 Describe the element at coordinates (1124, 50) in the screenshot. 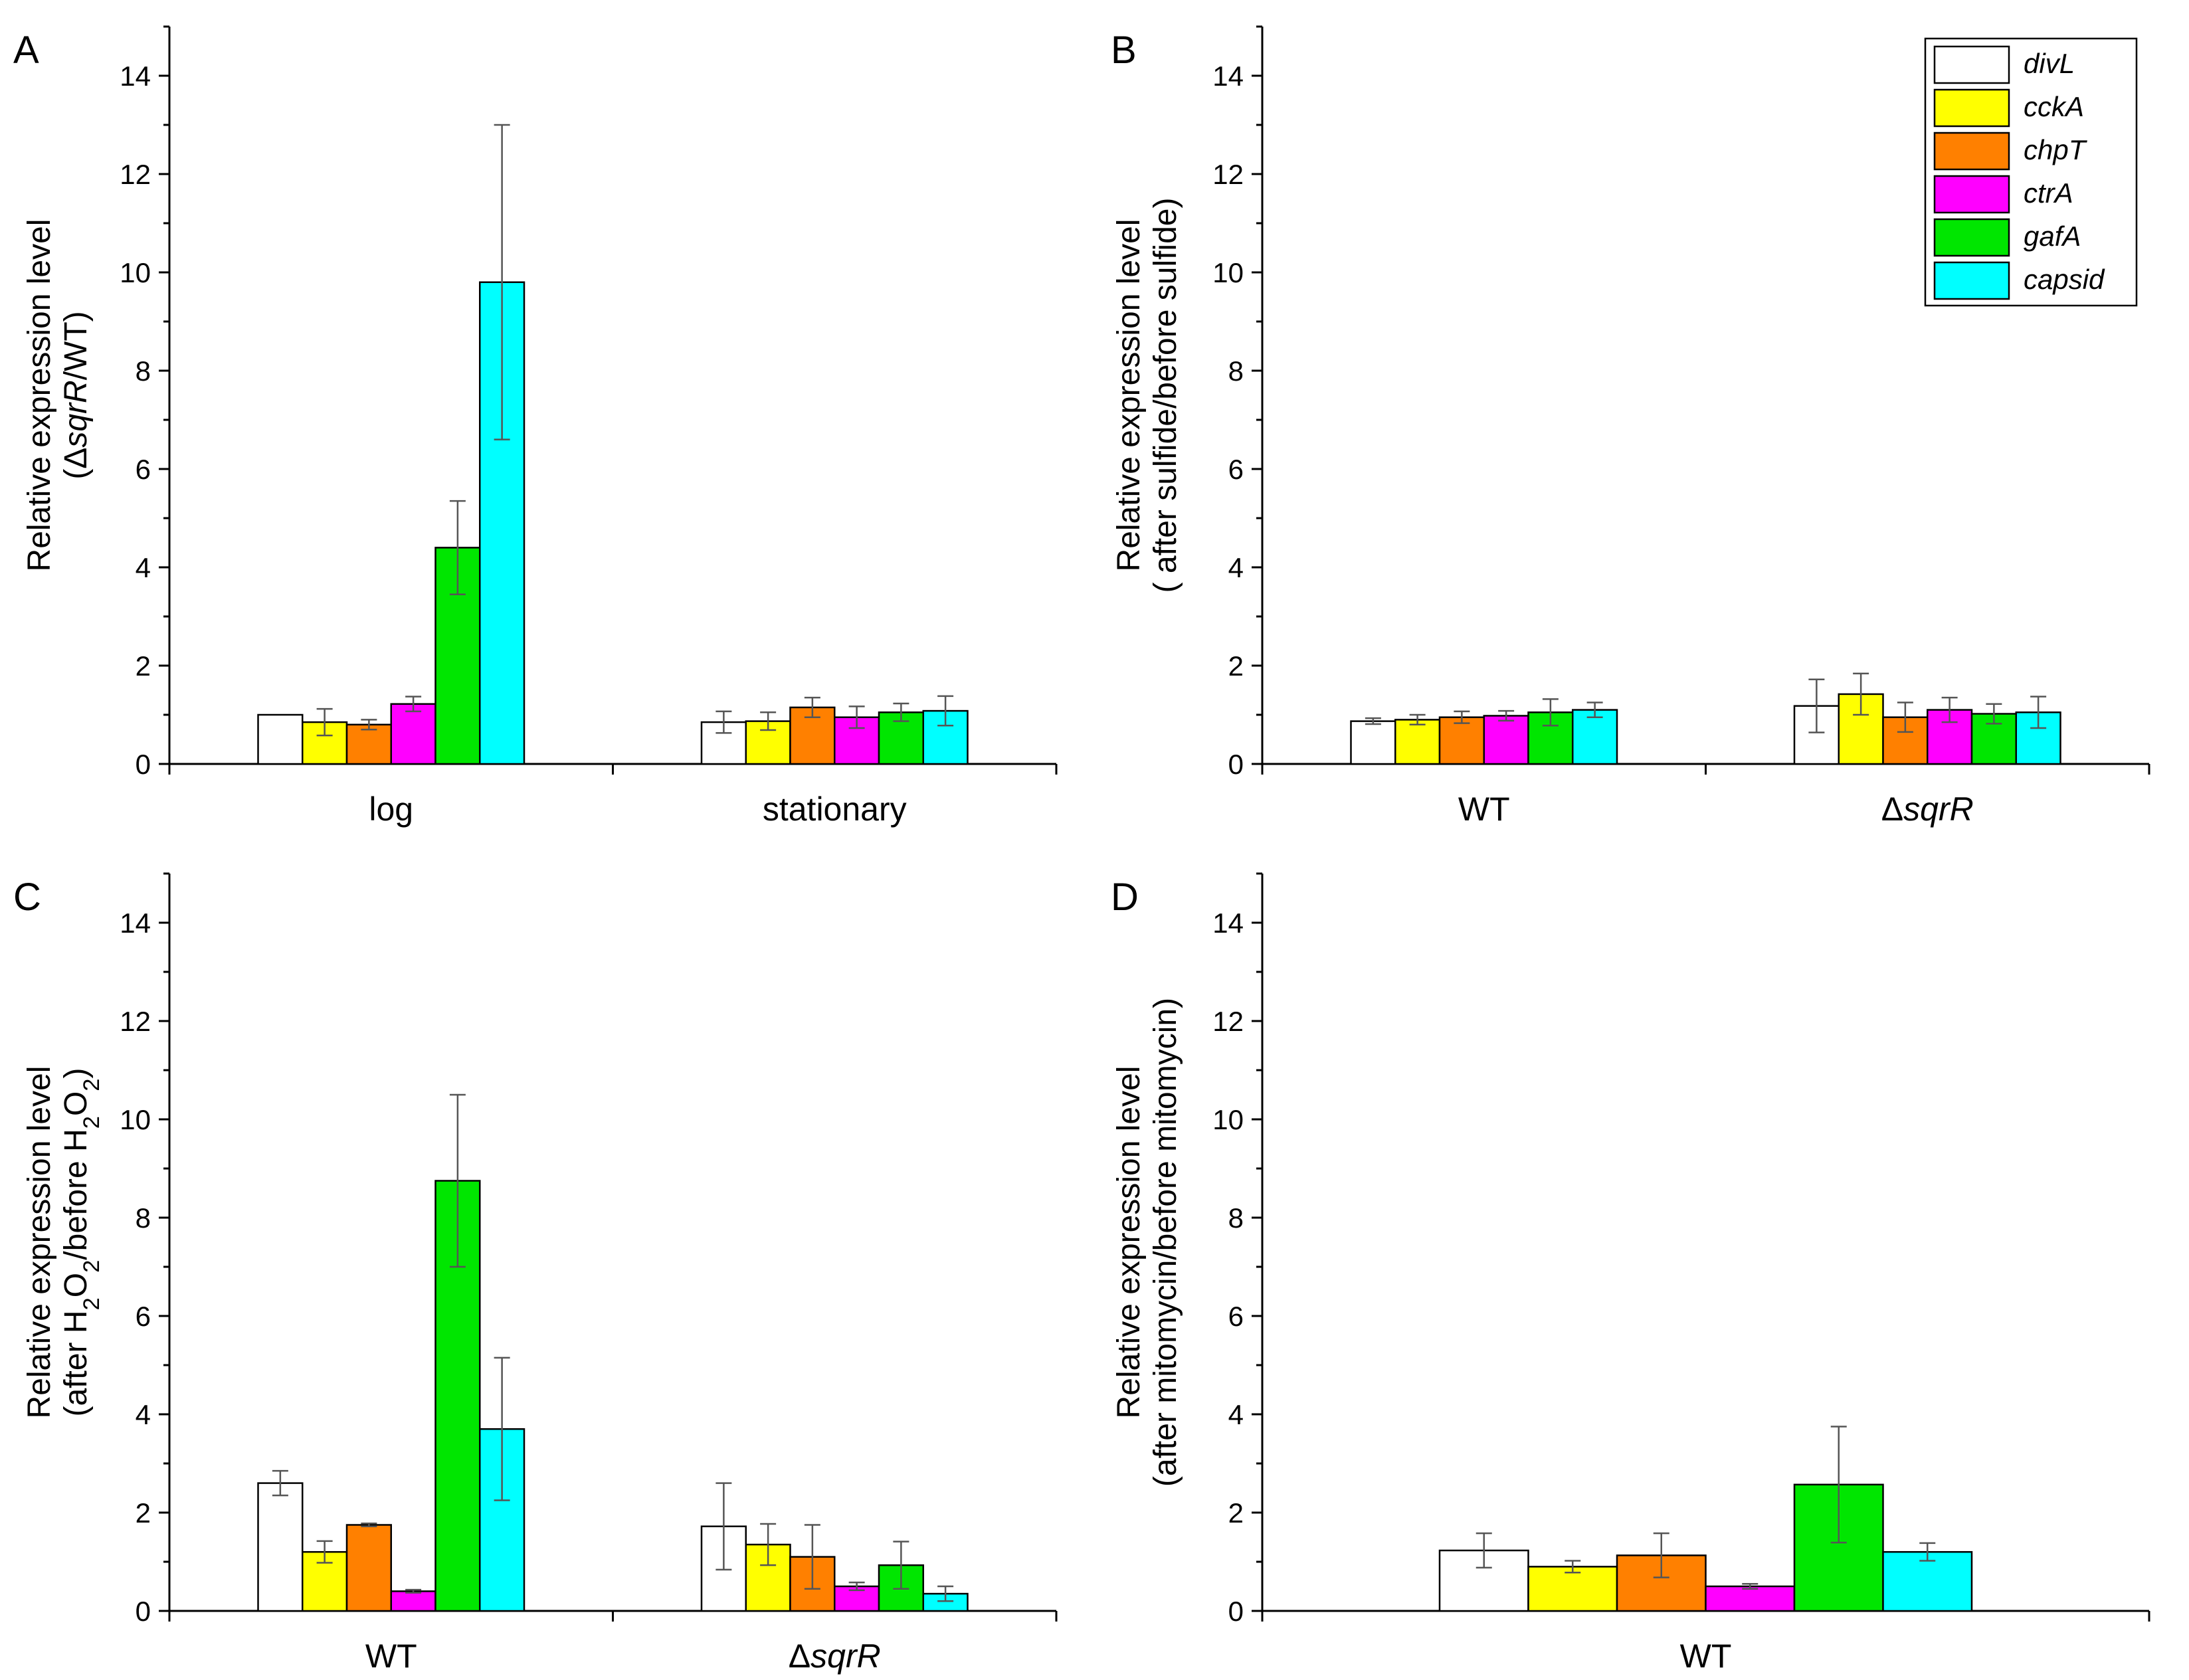

I see `panel-letter: B` at that location.